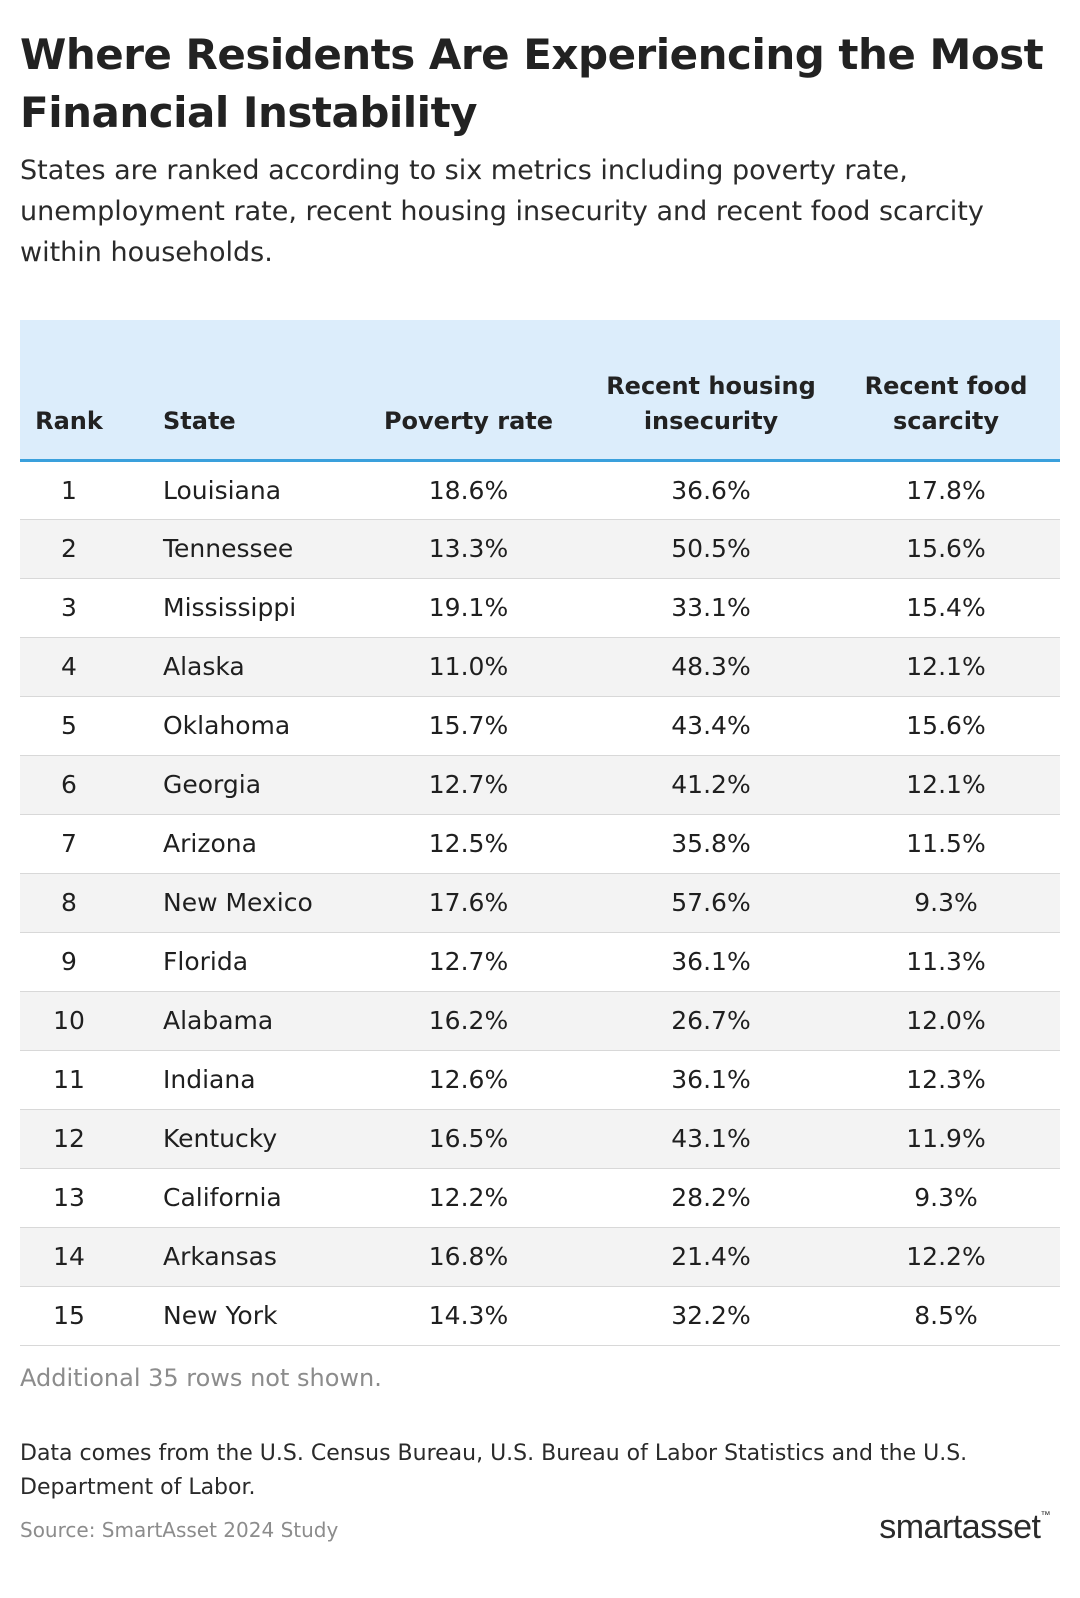 The image size is (1080, 1598). I want to click on cell-state: Tennessee, so click(232, 549).